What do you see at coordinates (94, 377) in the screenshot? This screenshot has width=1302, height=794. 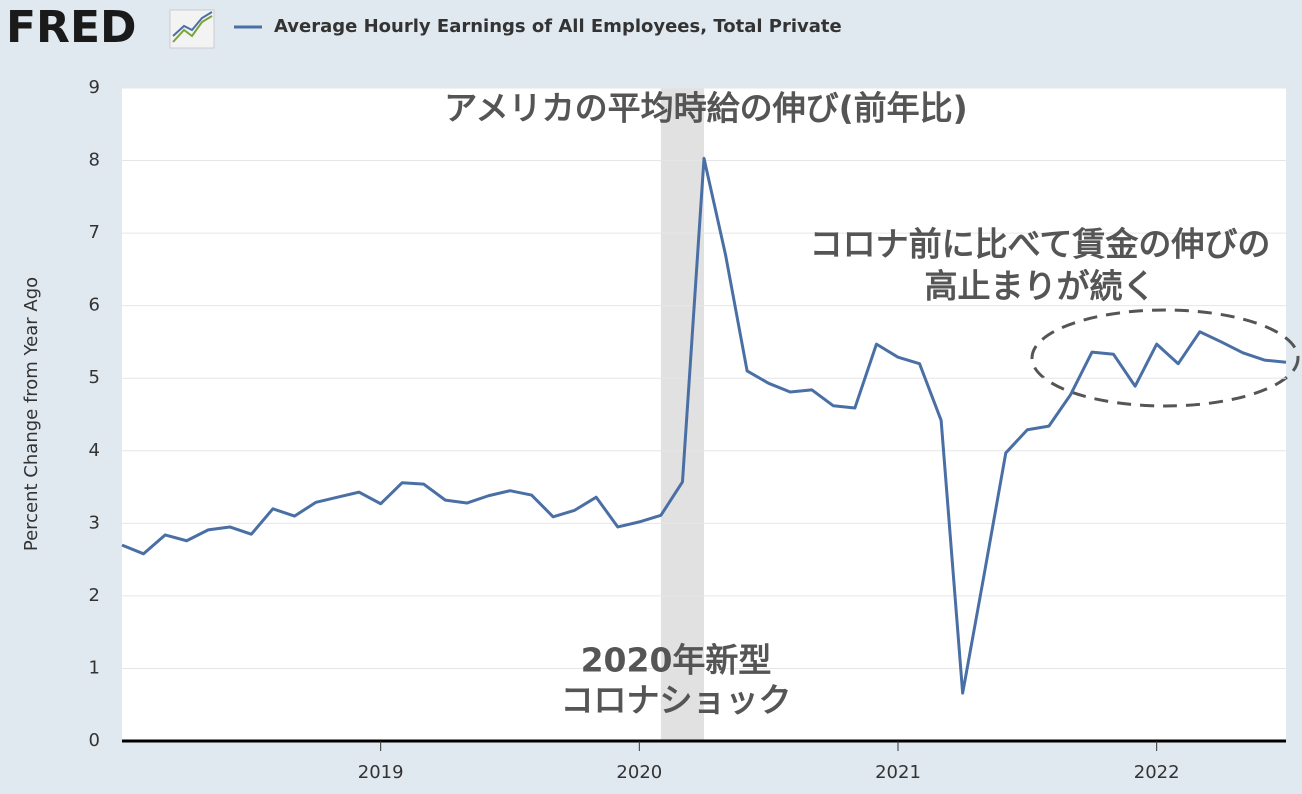 I see `y-tick-label: 5` at bounding box center [94, 377].